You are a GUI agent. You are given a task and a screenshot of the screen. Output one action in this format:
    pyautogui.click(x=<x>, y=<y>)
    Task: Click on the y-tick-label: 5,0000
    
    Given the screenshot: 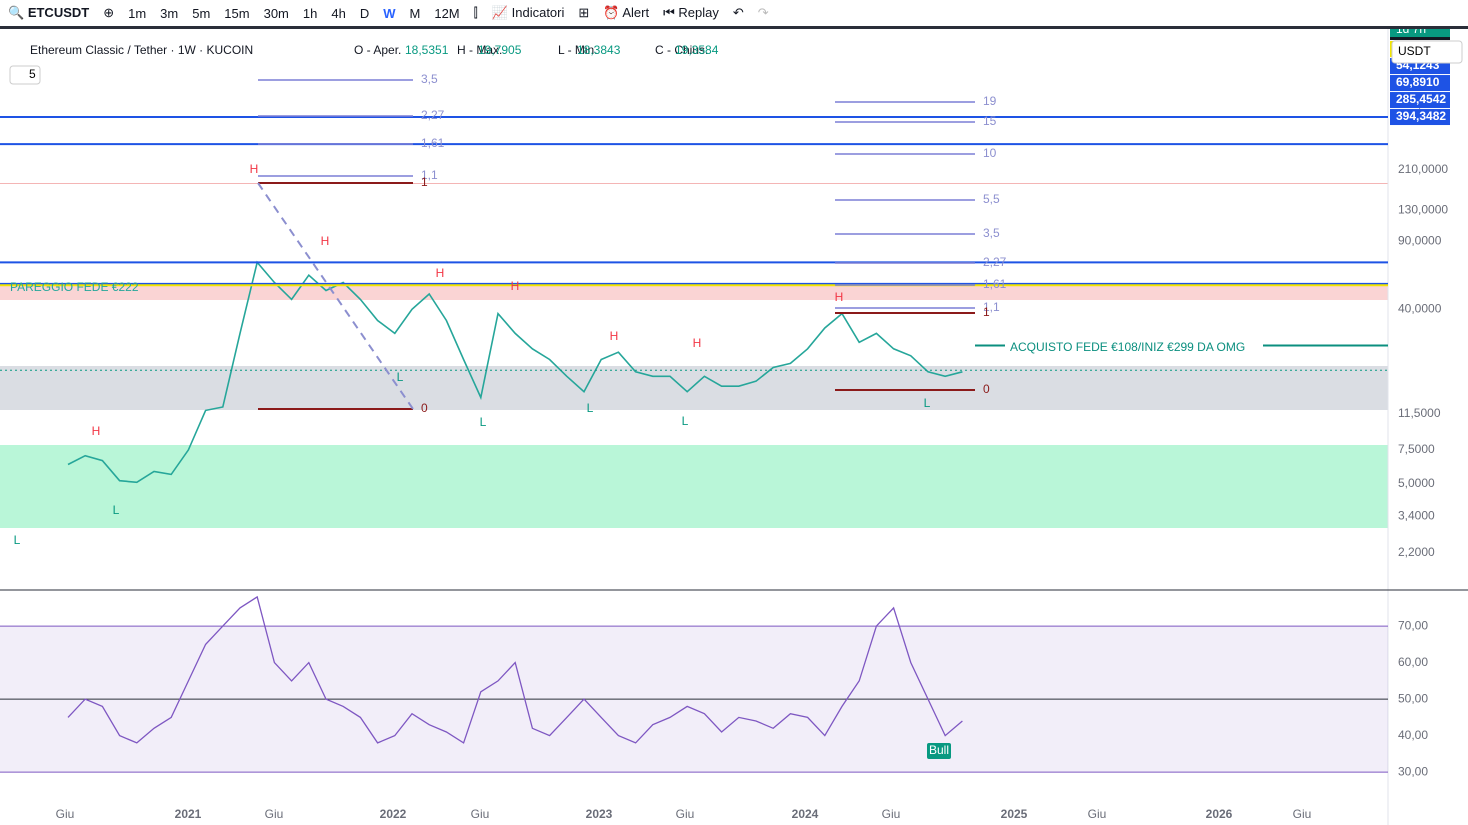 What is the action you would take?
    pyautogui.click(x=1416, y=483)
    